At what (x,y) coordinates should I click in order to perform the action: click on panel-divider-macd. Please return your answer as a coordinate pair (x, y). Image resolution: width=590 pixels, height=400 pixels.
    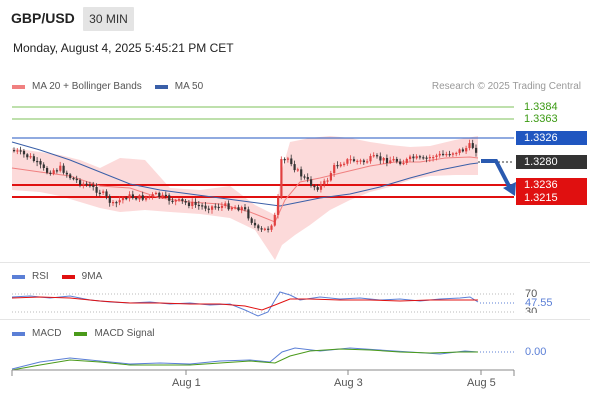
    Looking at the image, I should click on (295, 319).